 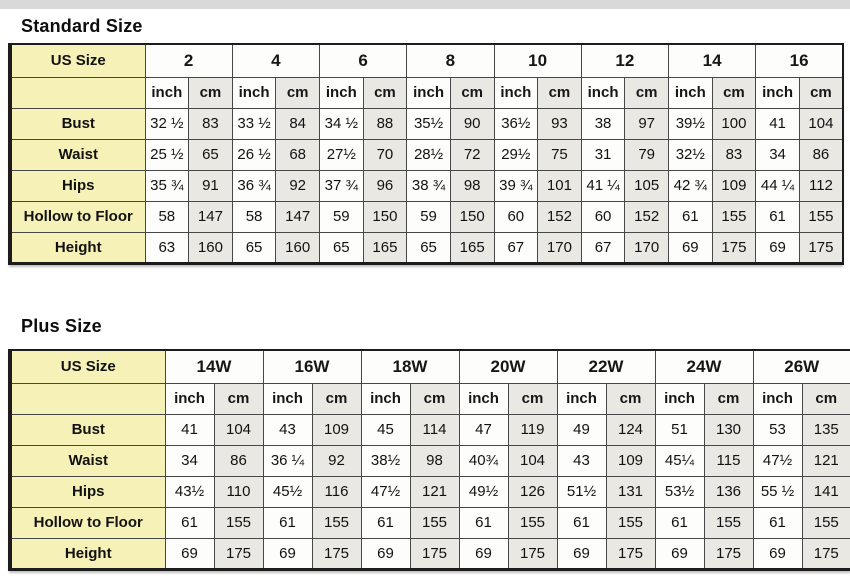 What do you see at coordinates (336, 491) in the screenshot?
I see `value-cell-cm: 116` at bounding box center [336, 491].